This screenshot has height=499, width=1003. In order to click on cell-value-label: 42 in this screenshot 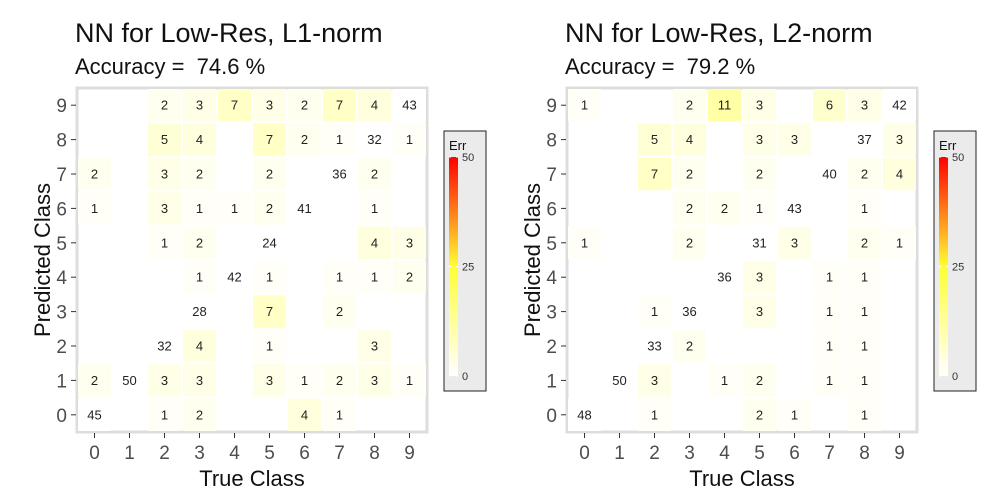, I will do `click(234, 277)`.